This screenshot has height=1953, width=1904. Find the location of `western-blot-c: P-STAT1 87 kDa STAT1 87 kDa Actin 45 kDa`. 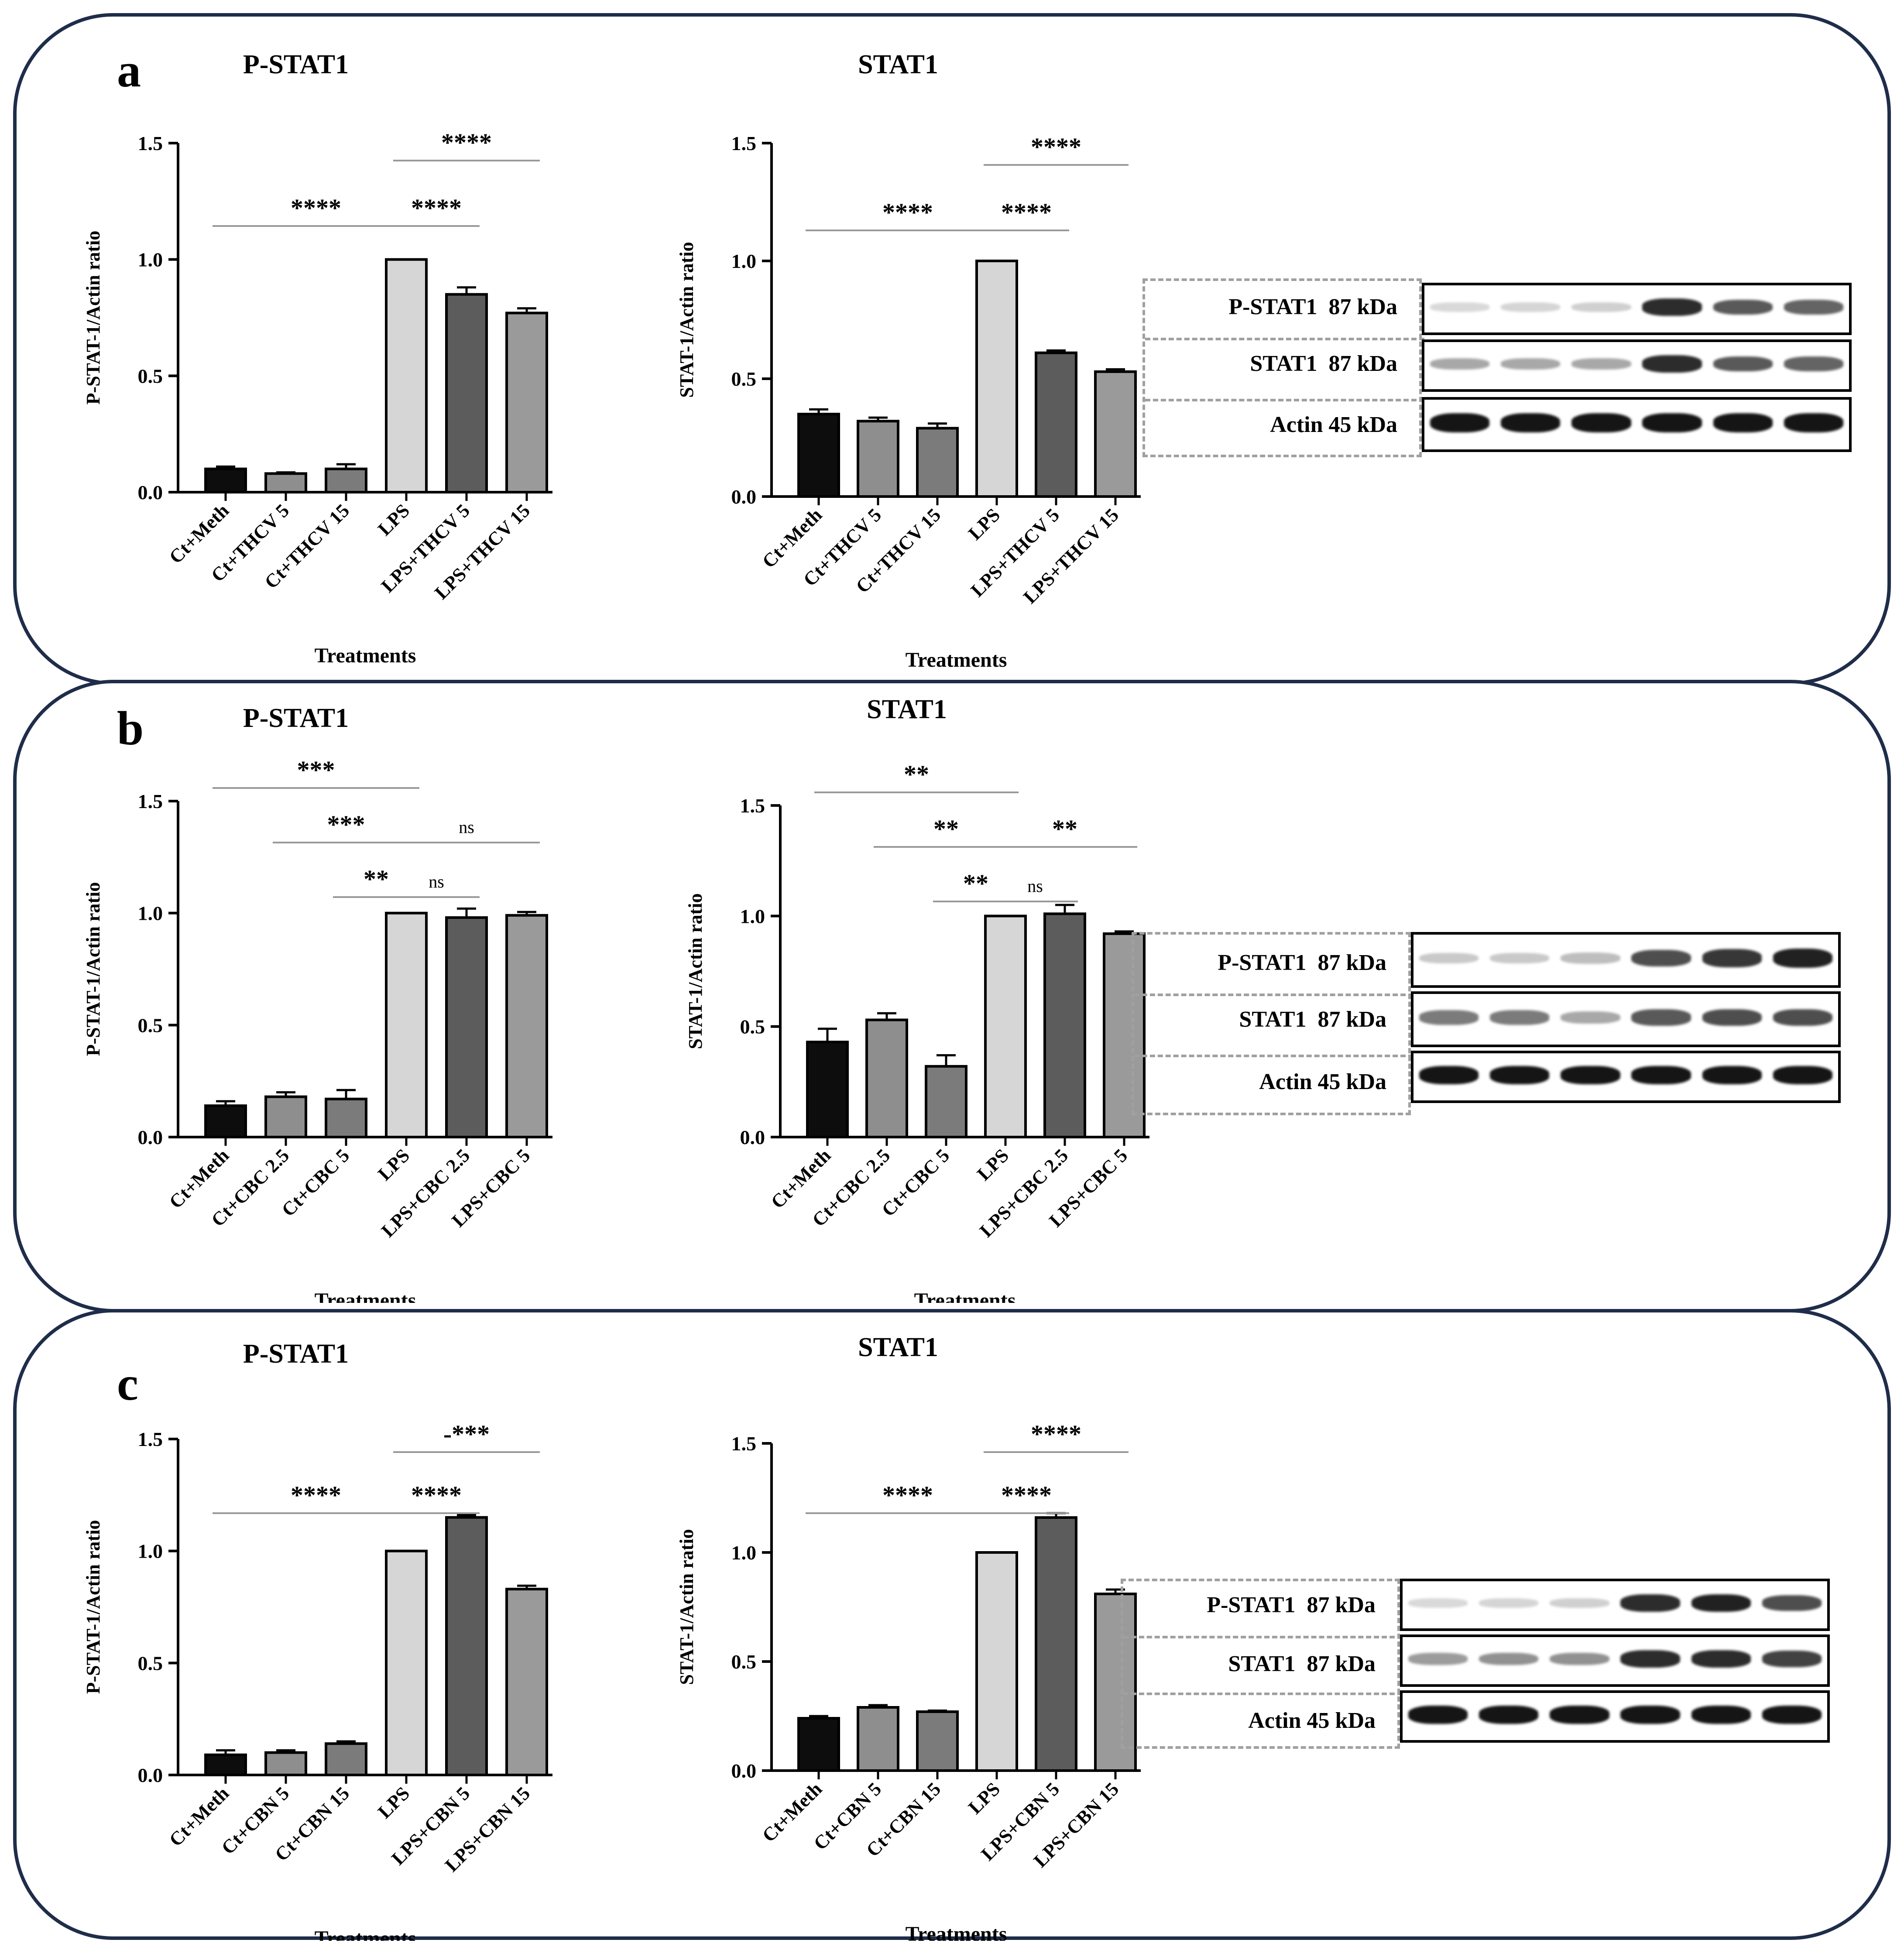

western-blot-c: P-STAT1 87 kDa STAT1 87 kDa Actin 45 kDa is located at coordinates (1476, 1664).